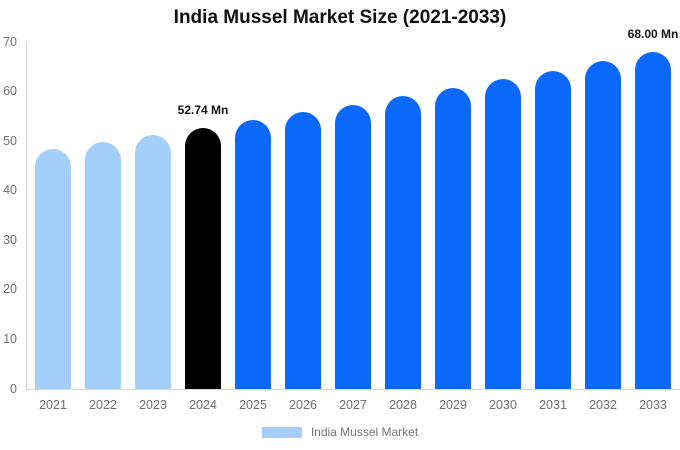  Describe the element at coordinates (10, 190) in the screenshot. I see `y-tick-label: 40` at that location.